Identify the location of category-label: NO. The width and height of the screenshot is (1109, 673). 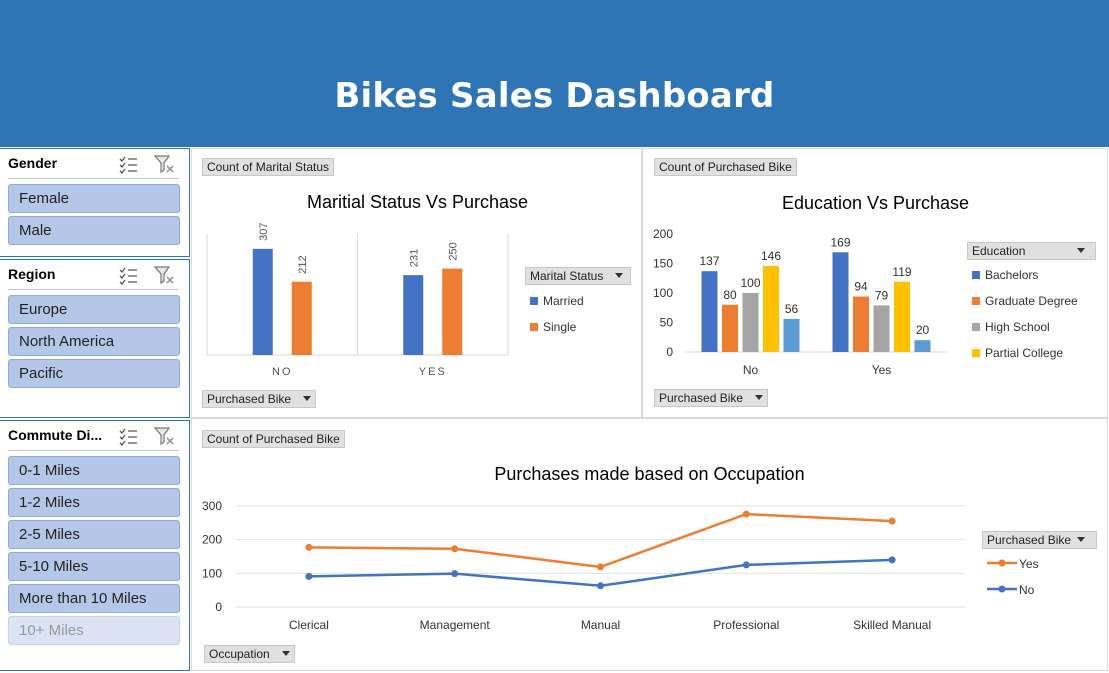
(282, 372).